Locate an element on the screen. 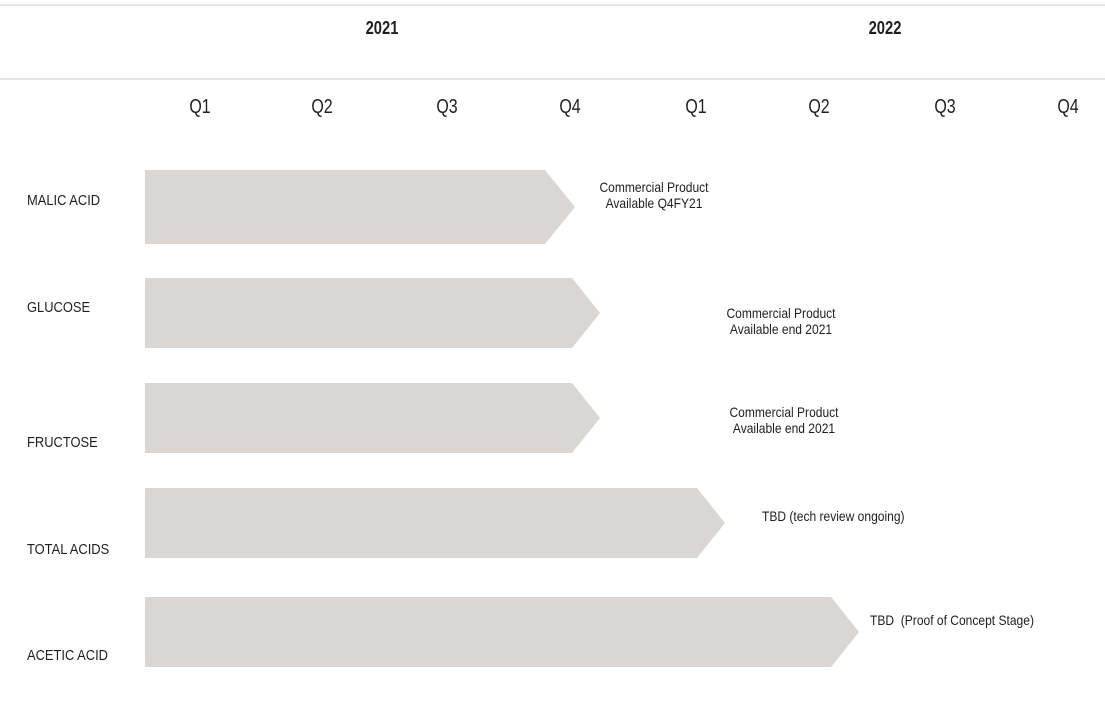  status-note-fructose: Commercial Product Available end 2021 is located at coordinates (783, 420).